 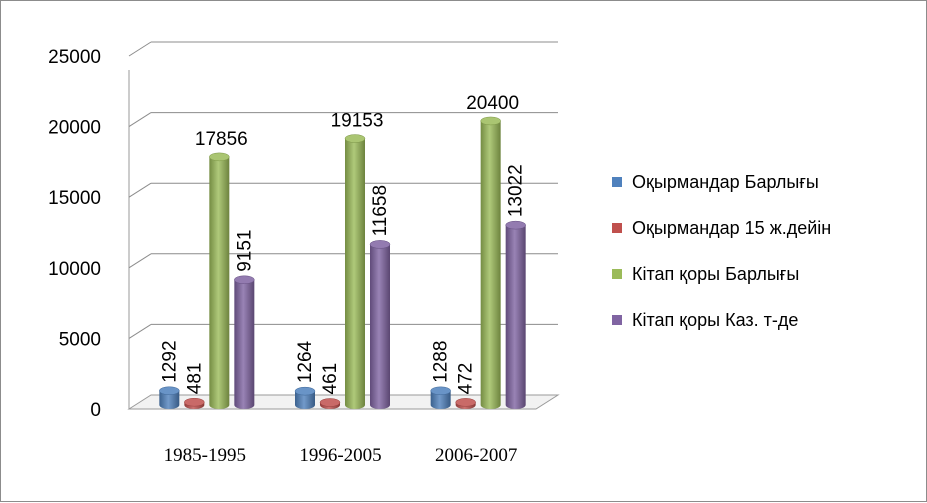 I want to click on legend-item: Оқырмандар 15 ж.дейін, so click(x=721, y=228).